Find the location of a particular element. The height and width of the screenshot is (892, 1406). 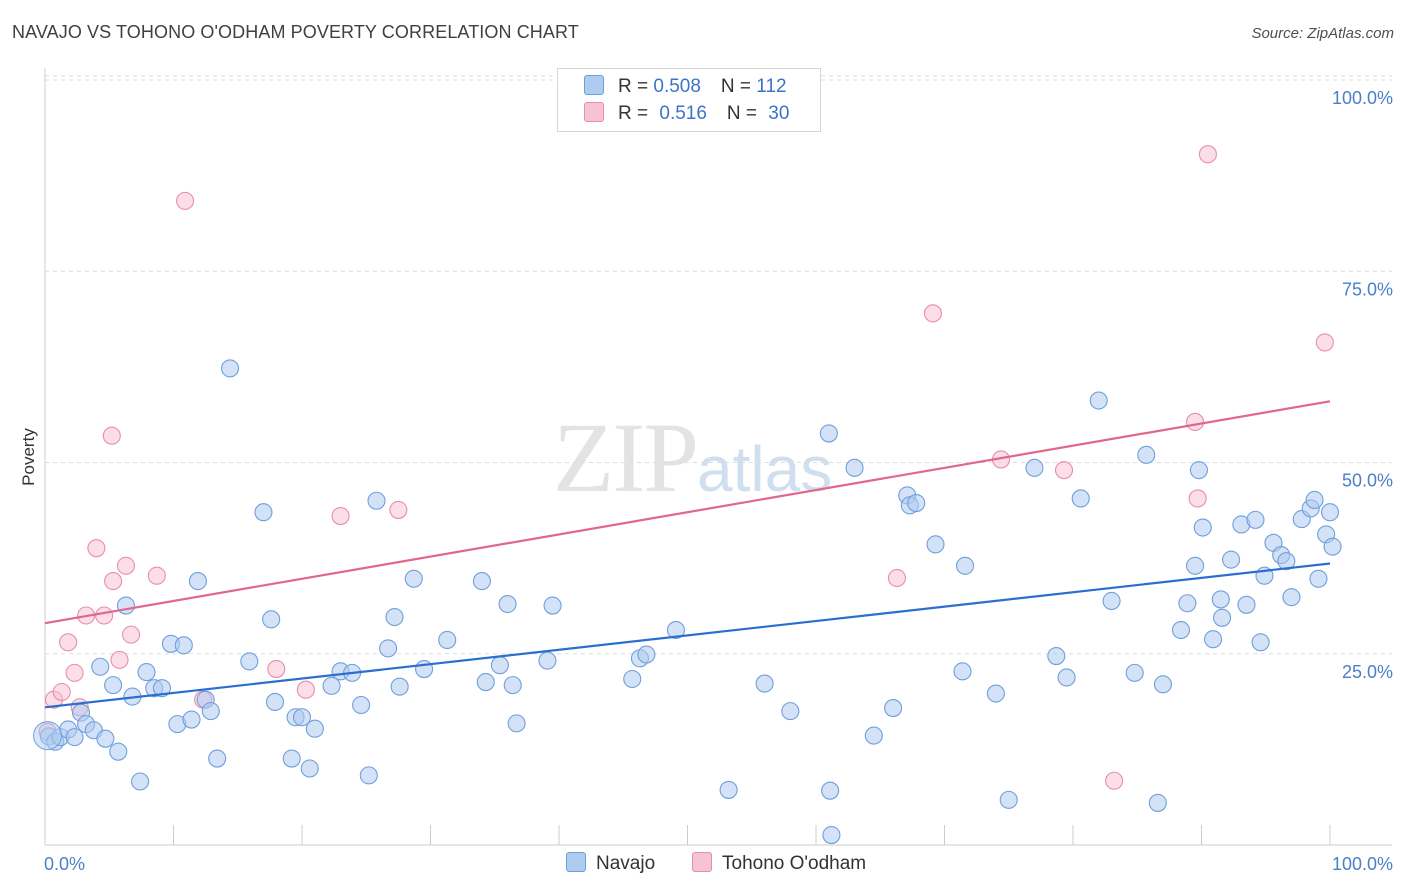

bottom-legend-tohono: Tohono O'odham is located at coordinates (779, 863).